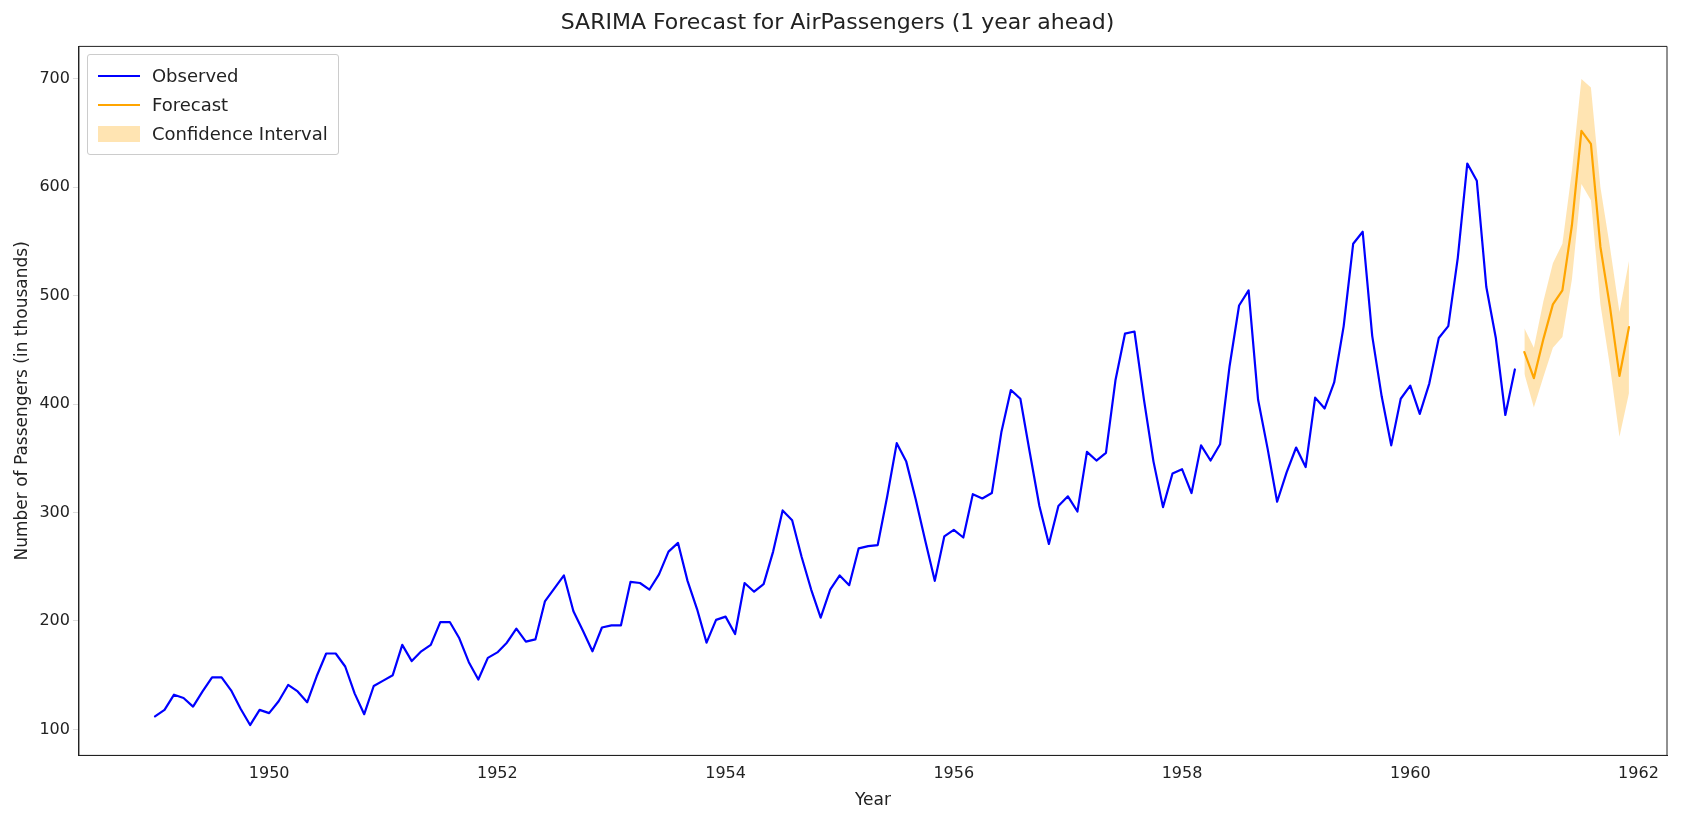  I want to click on y-axis-title: Number of Passengers (in thousands), so click(20, 401).